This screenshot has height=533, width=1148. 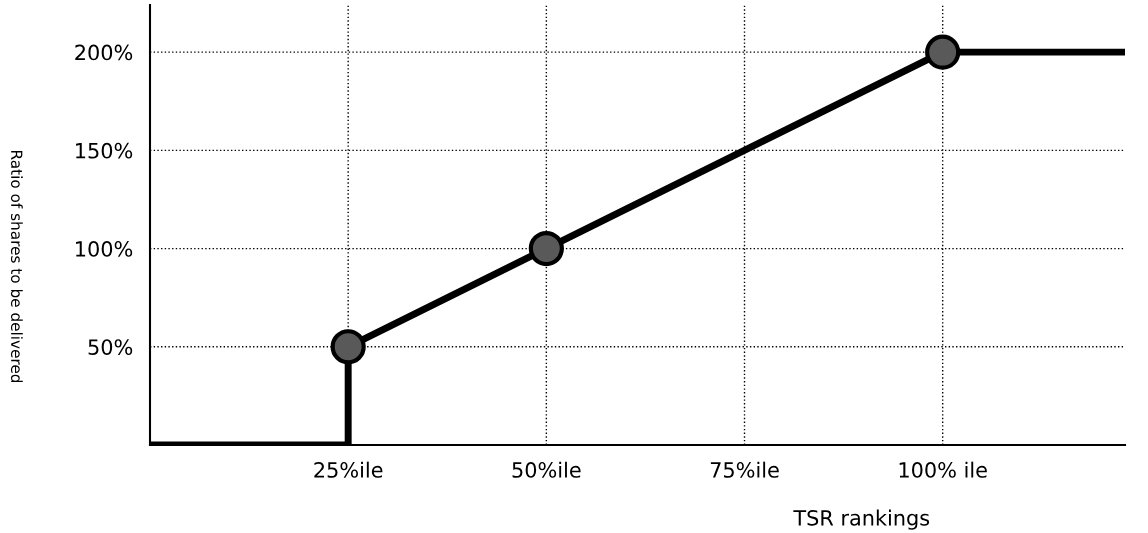 What do you see at coordinates (104, 249) in the screenshot?
I see `y-tick-label: 100%` at bounding box center [104, 249].